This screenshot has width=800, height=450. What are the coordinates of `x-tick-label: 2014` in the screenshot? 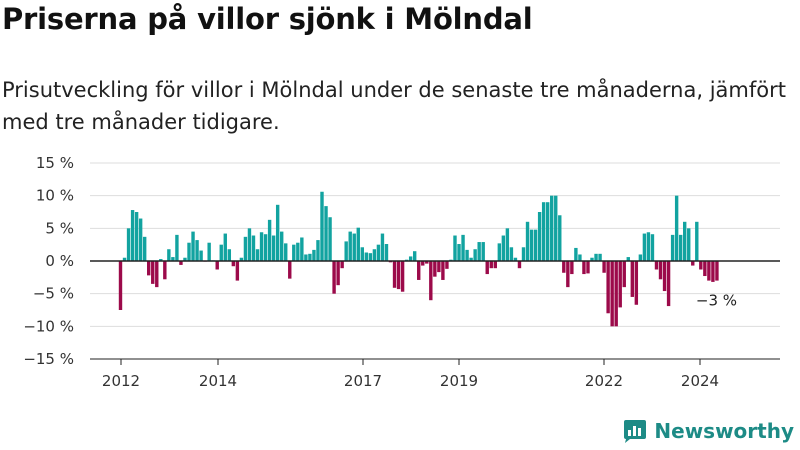 It's located at (218, 381).